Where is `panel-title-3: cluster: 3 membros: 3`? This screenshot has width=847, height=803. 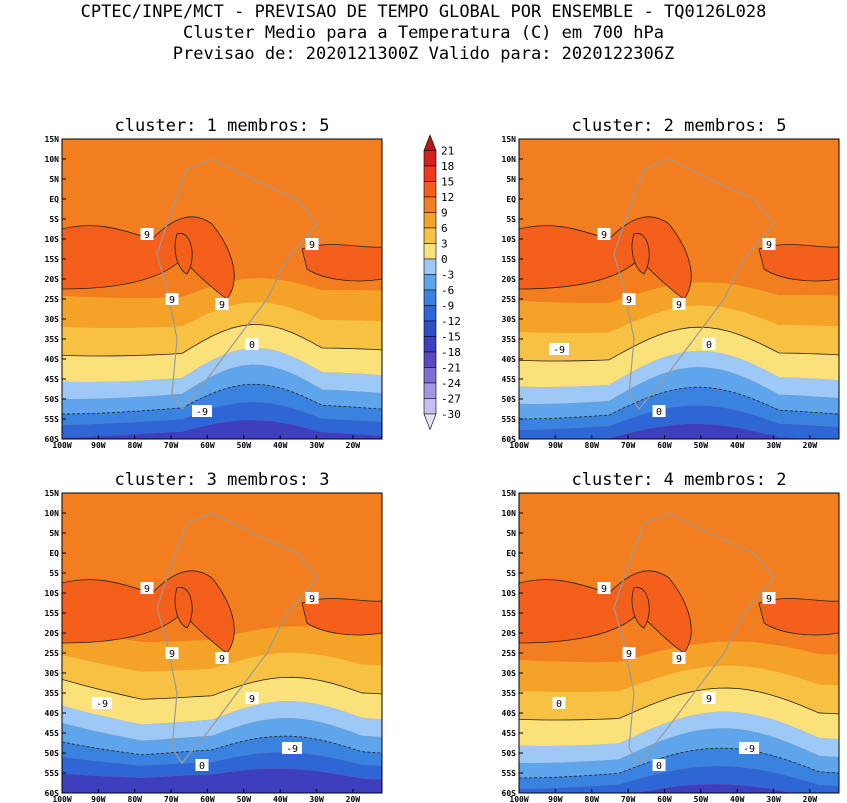
panel-title-3: cluster: 3 membros: 3 is located at coordinates (222, 480).